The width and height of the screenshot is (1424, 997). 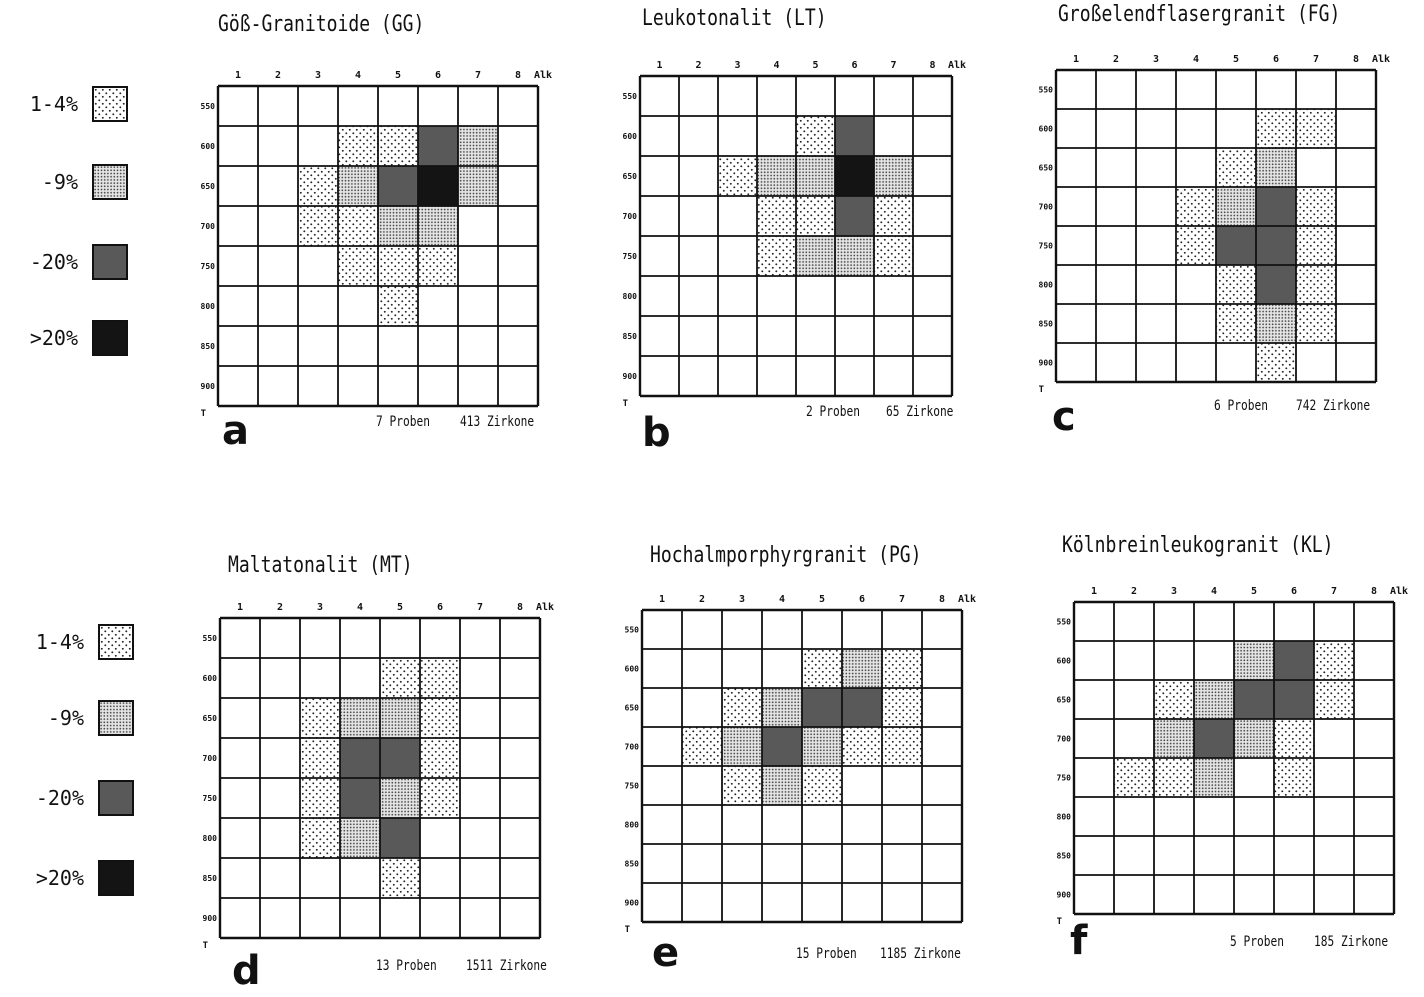 I want to click on legend-label: -9%, so click(x=65, y=718).